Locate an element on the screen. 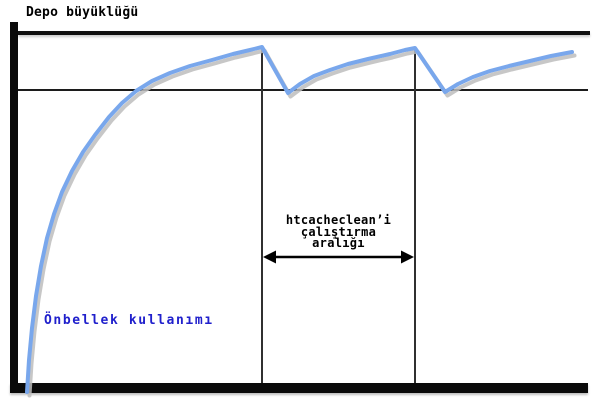  storage-limit-line is located at coordinates (304, 33).